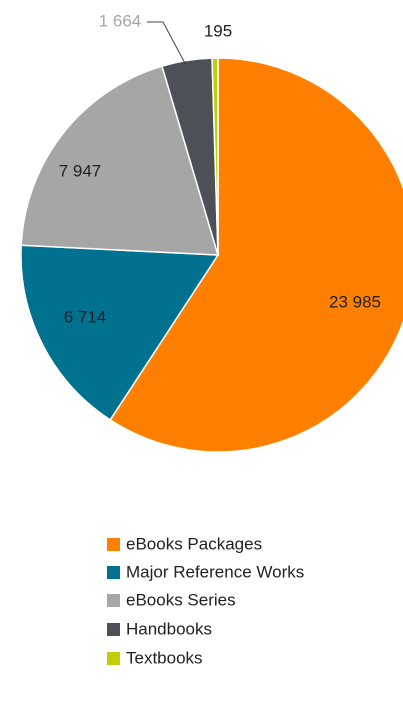  I want to click on legend-label: Major Reference Works, so click(215, 571).